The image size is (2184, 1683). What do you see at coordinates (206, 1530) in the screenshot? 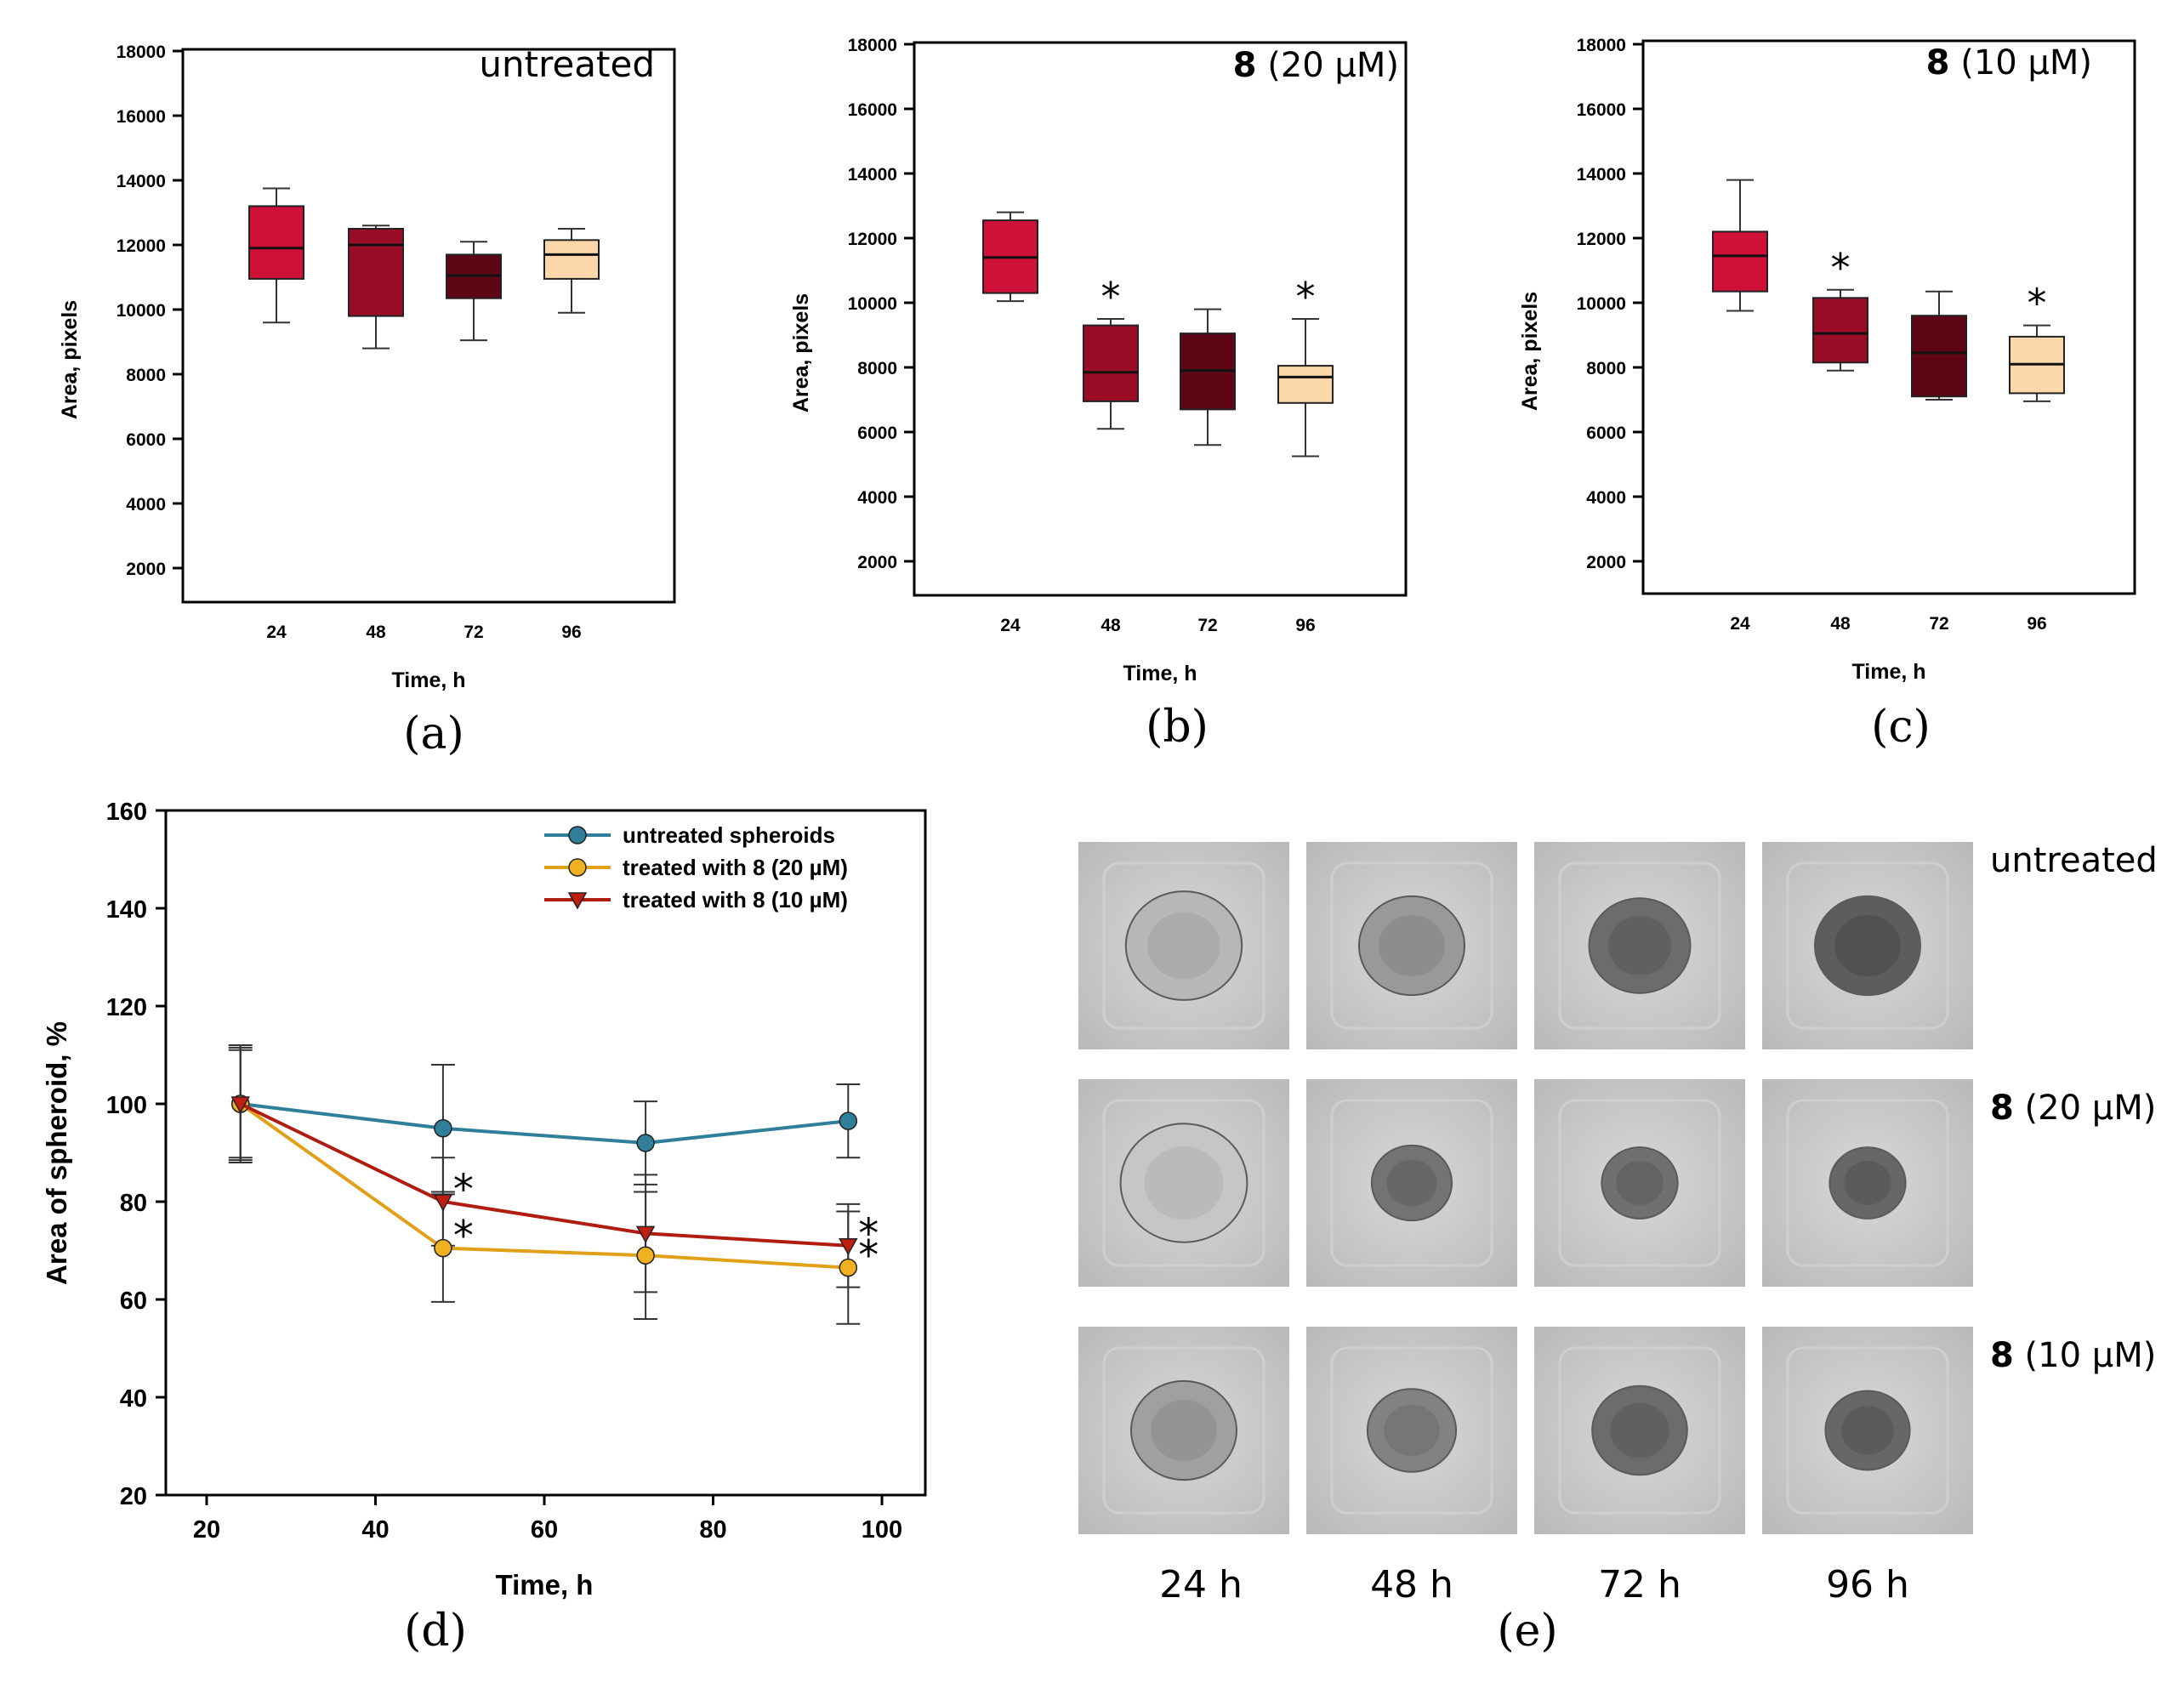
I see `x-tick-label: 20` at bounding box center [206, 1530].